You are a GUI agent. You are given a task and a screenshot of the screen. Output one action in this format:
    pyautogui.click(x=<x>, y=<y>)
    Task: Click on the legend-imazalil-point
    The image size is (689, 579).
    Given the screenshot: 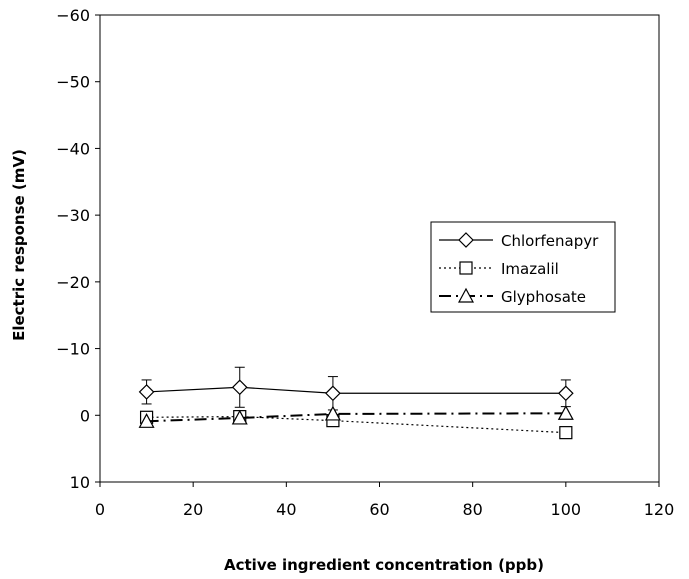 What is the action you would take?
    pyautogui.click(x=466, y=268)
    